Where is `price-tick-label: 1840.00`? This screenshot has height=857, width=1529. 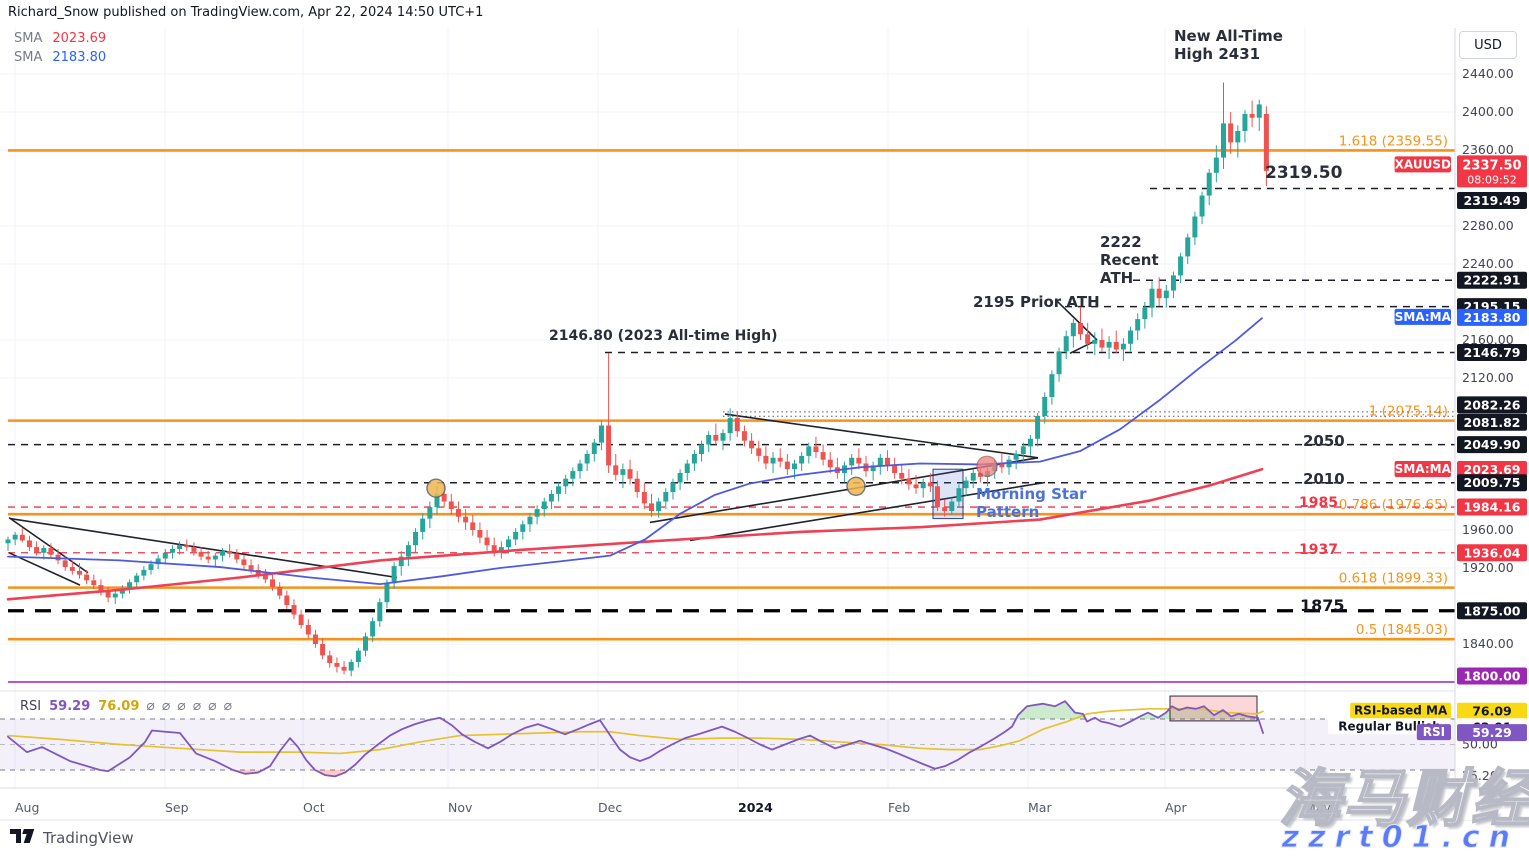
price-tick-label: 1840.00 is located at coordinates (1488, 643).